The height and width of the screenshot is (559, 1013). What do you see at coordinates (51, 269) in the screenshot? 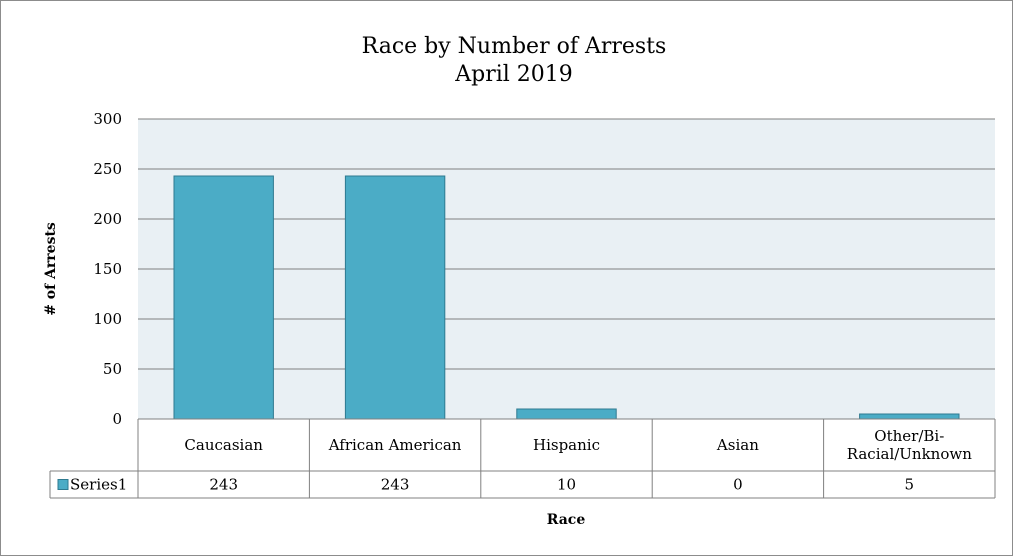
I see `y-axis-label: # of Arrests` at bounding box center [51, 269].